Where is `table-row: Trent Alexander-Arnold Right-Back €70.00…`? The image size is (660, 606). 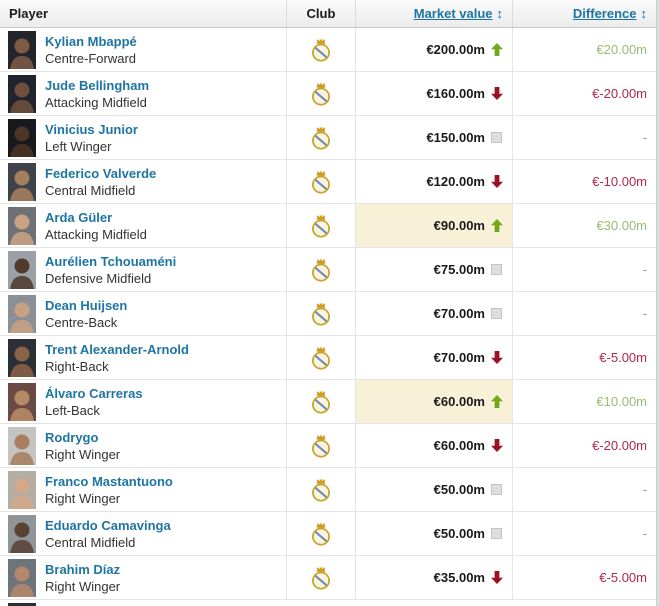 table-row: Trent Alexander-Arnold Right-Back €70.00… is located at coordinates (328, 358).